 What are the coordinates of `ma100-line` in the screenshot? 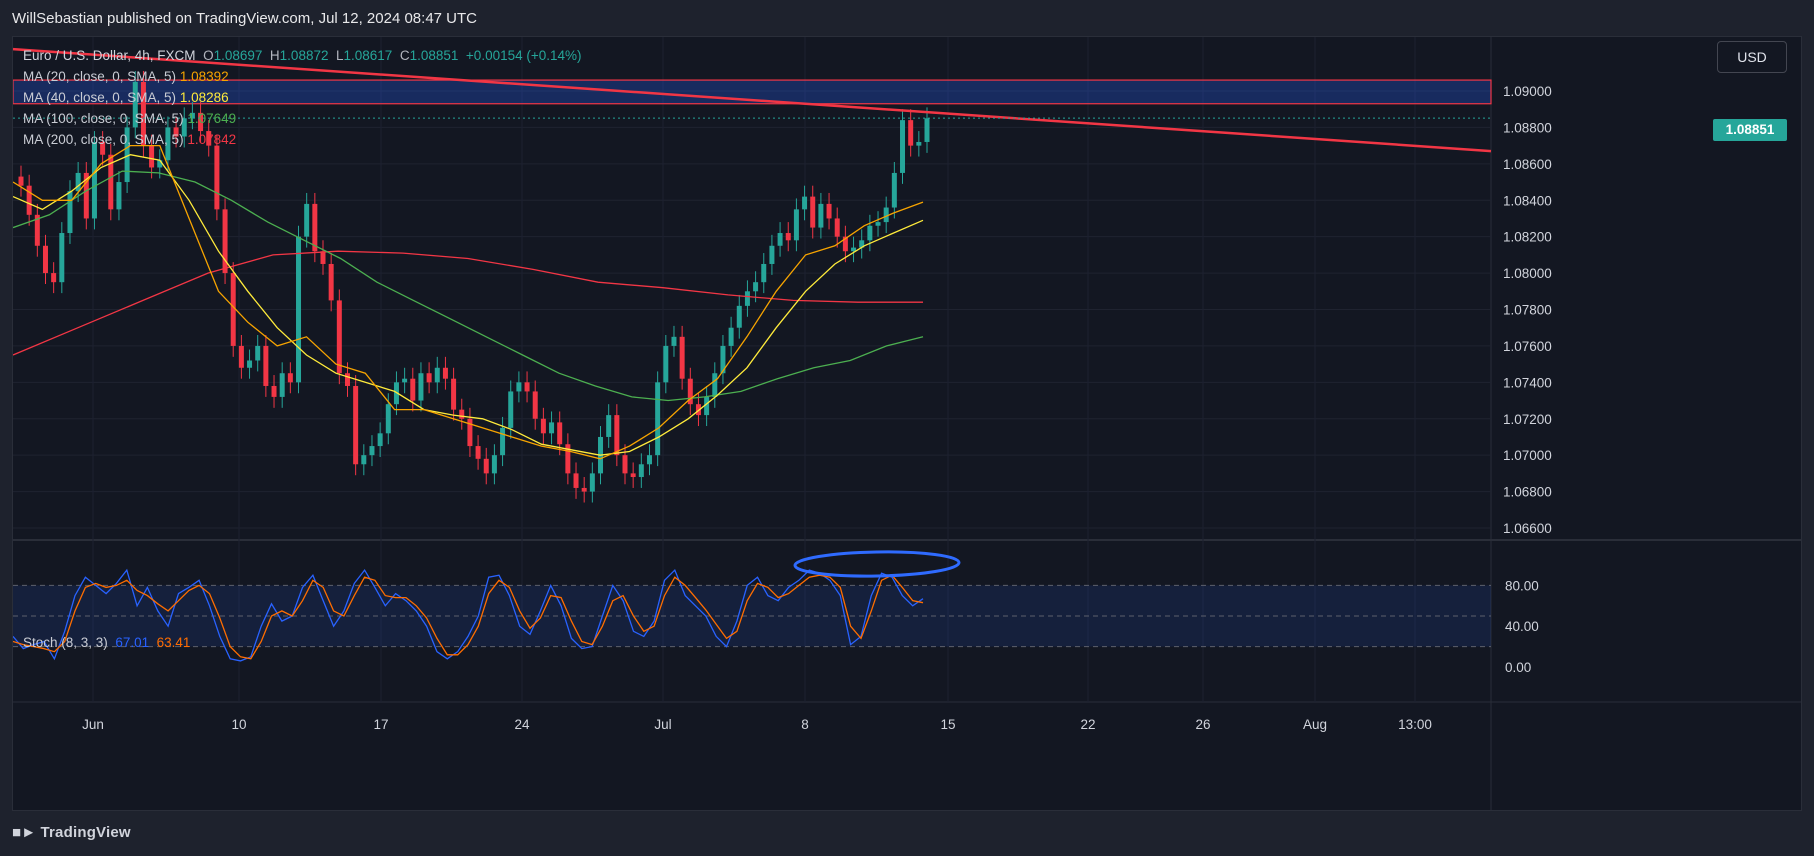 It's located at (468, 286).